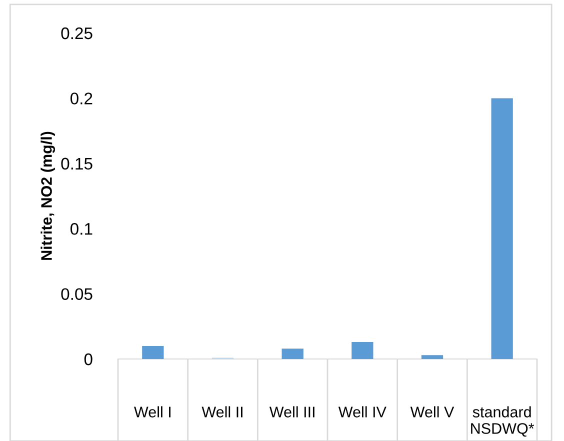 This screenshot has width=564, height=441. What do you see at coordinates (81, 98) in the screenshot?
I see `y-tick-label: 0.2` at bounding box center [81, 98].